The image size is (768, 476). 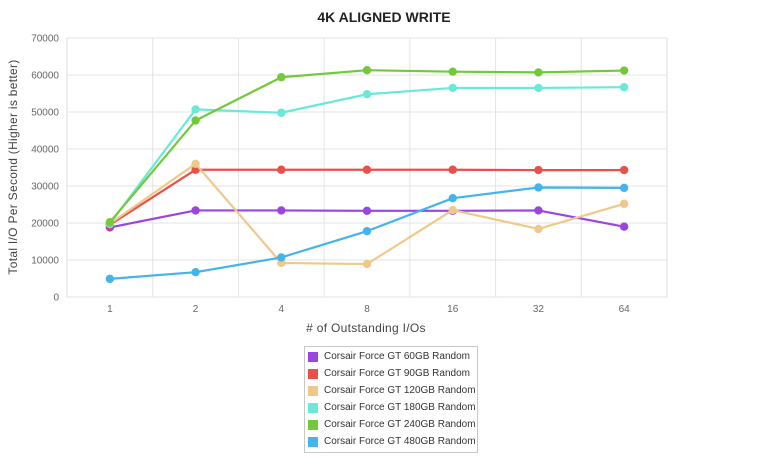 What do you see at coordinates (539, 309) in the screenshot?
I see `x-tick-label: 32` at bounding box center [539, 309].